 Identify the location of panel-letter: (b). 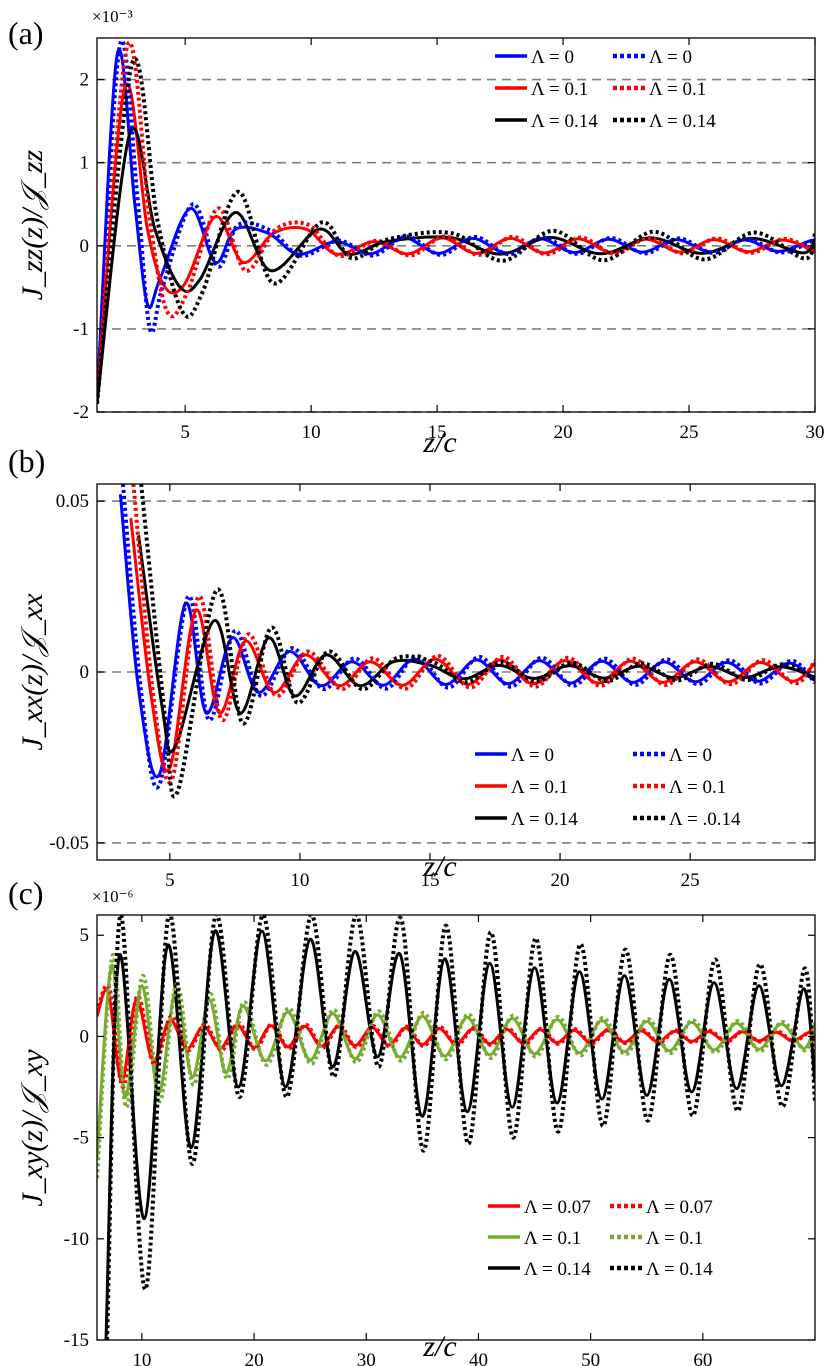
(26, 461).